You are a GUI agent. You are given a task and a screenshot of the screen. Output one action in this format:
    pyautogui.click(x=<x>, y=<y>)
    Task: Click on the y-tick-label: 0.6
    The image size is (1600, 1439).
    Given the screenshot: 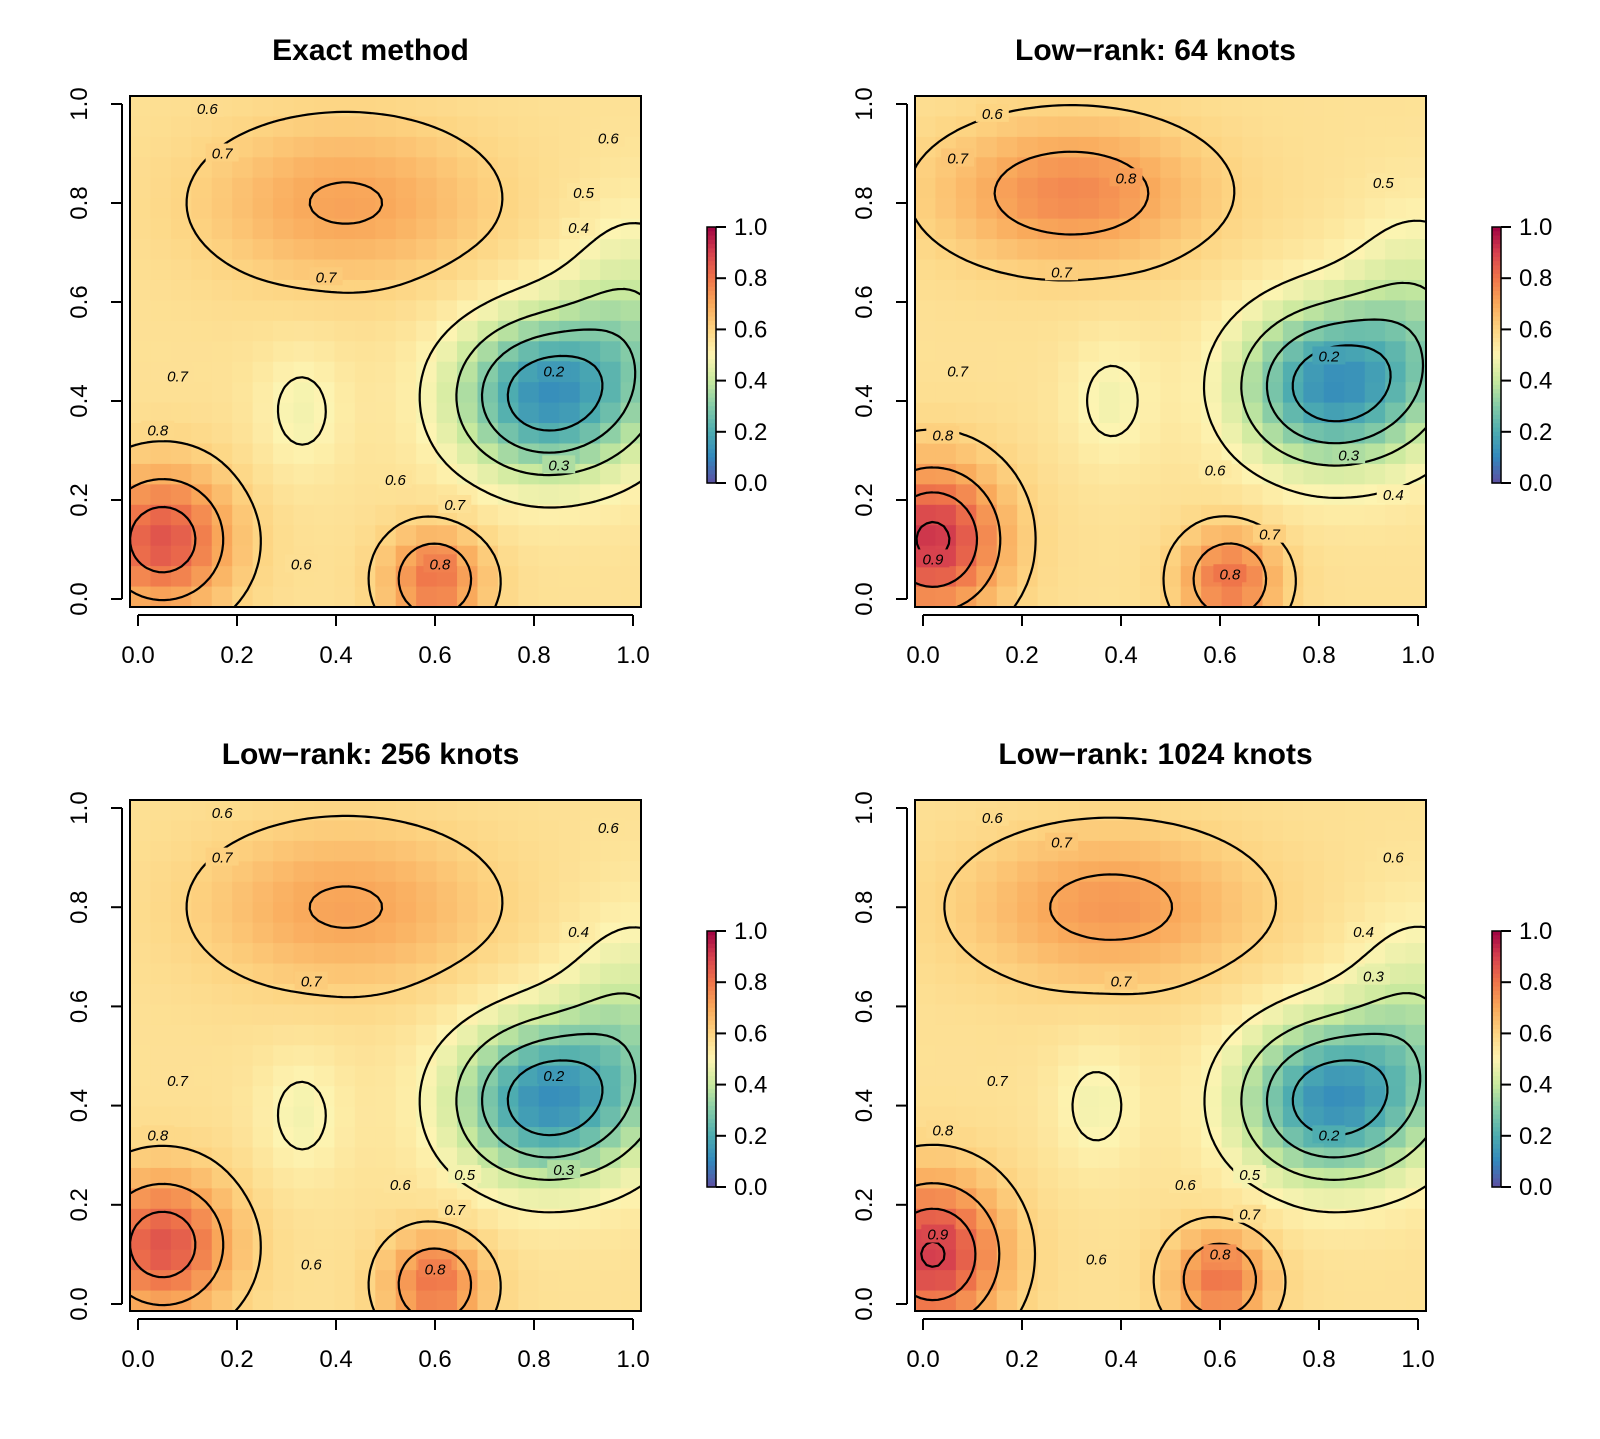 What is the action you would take?
    pyautogui.click(x=864, y=301)
    